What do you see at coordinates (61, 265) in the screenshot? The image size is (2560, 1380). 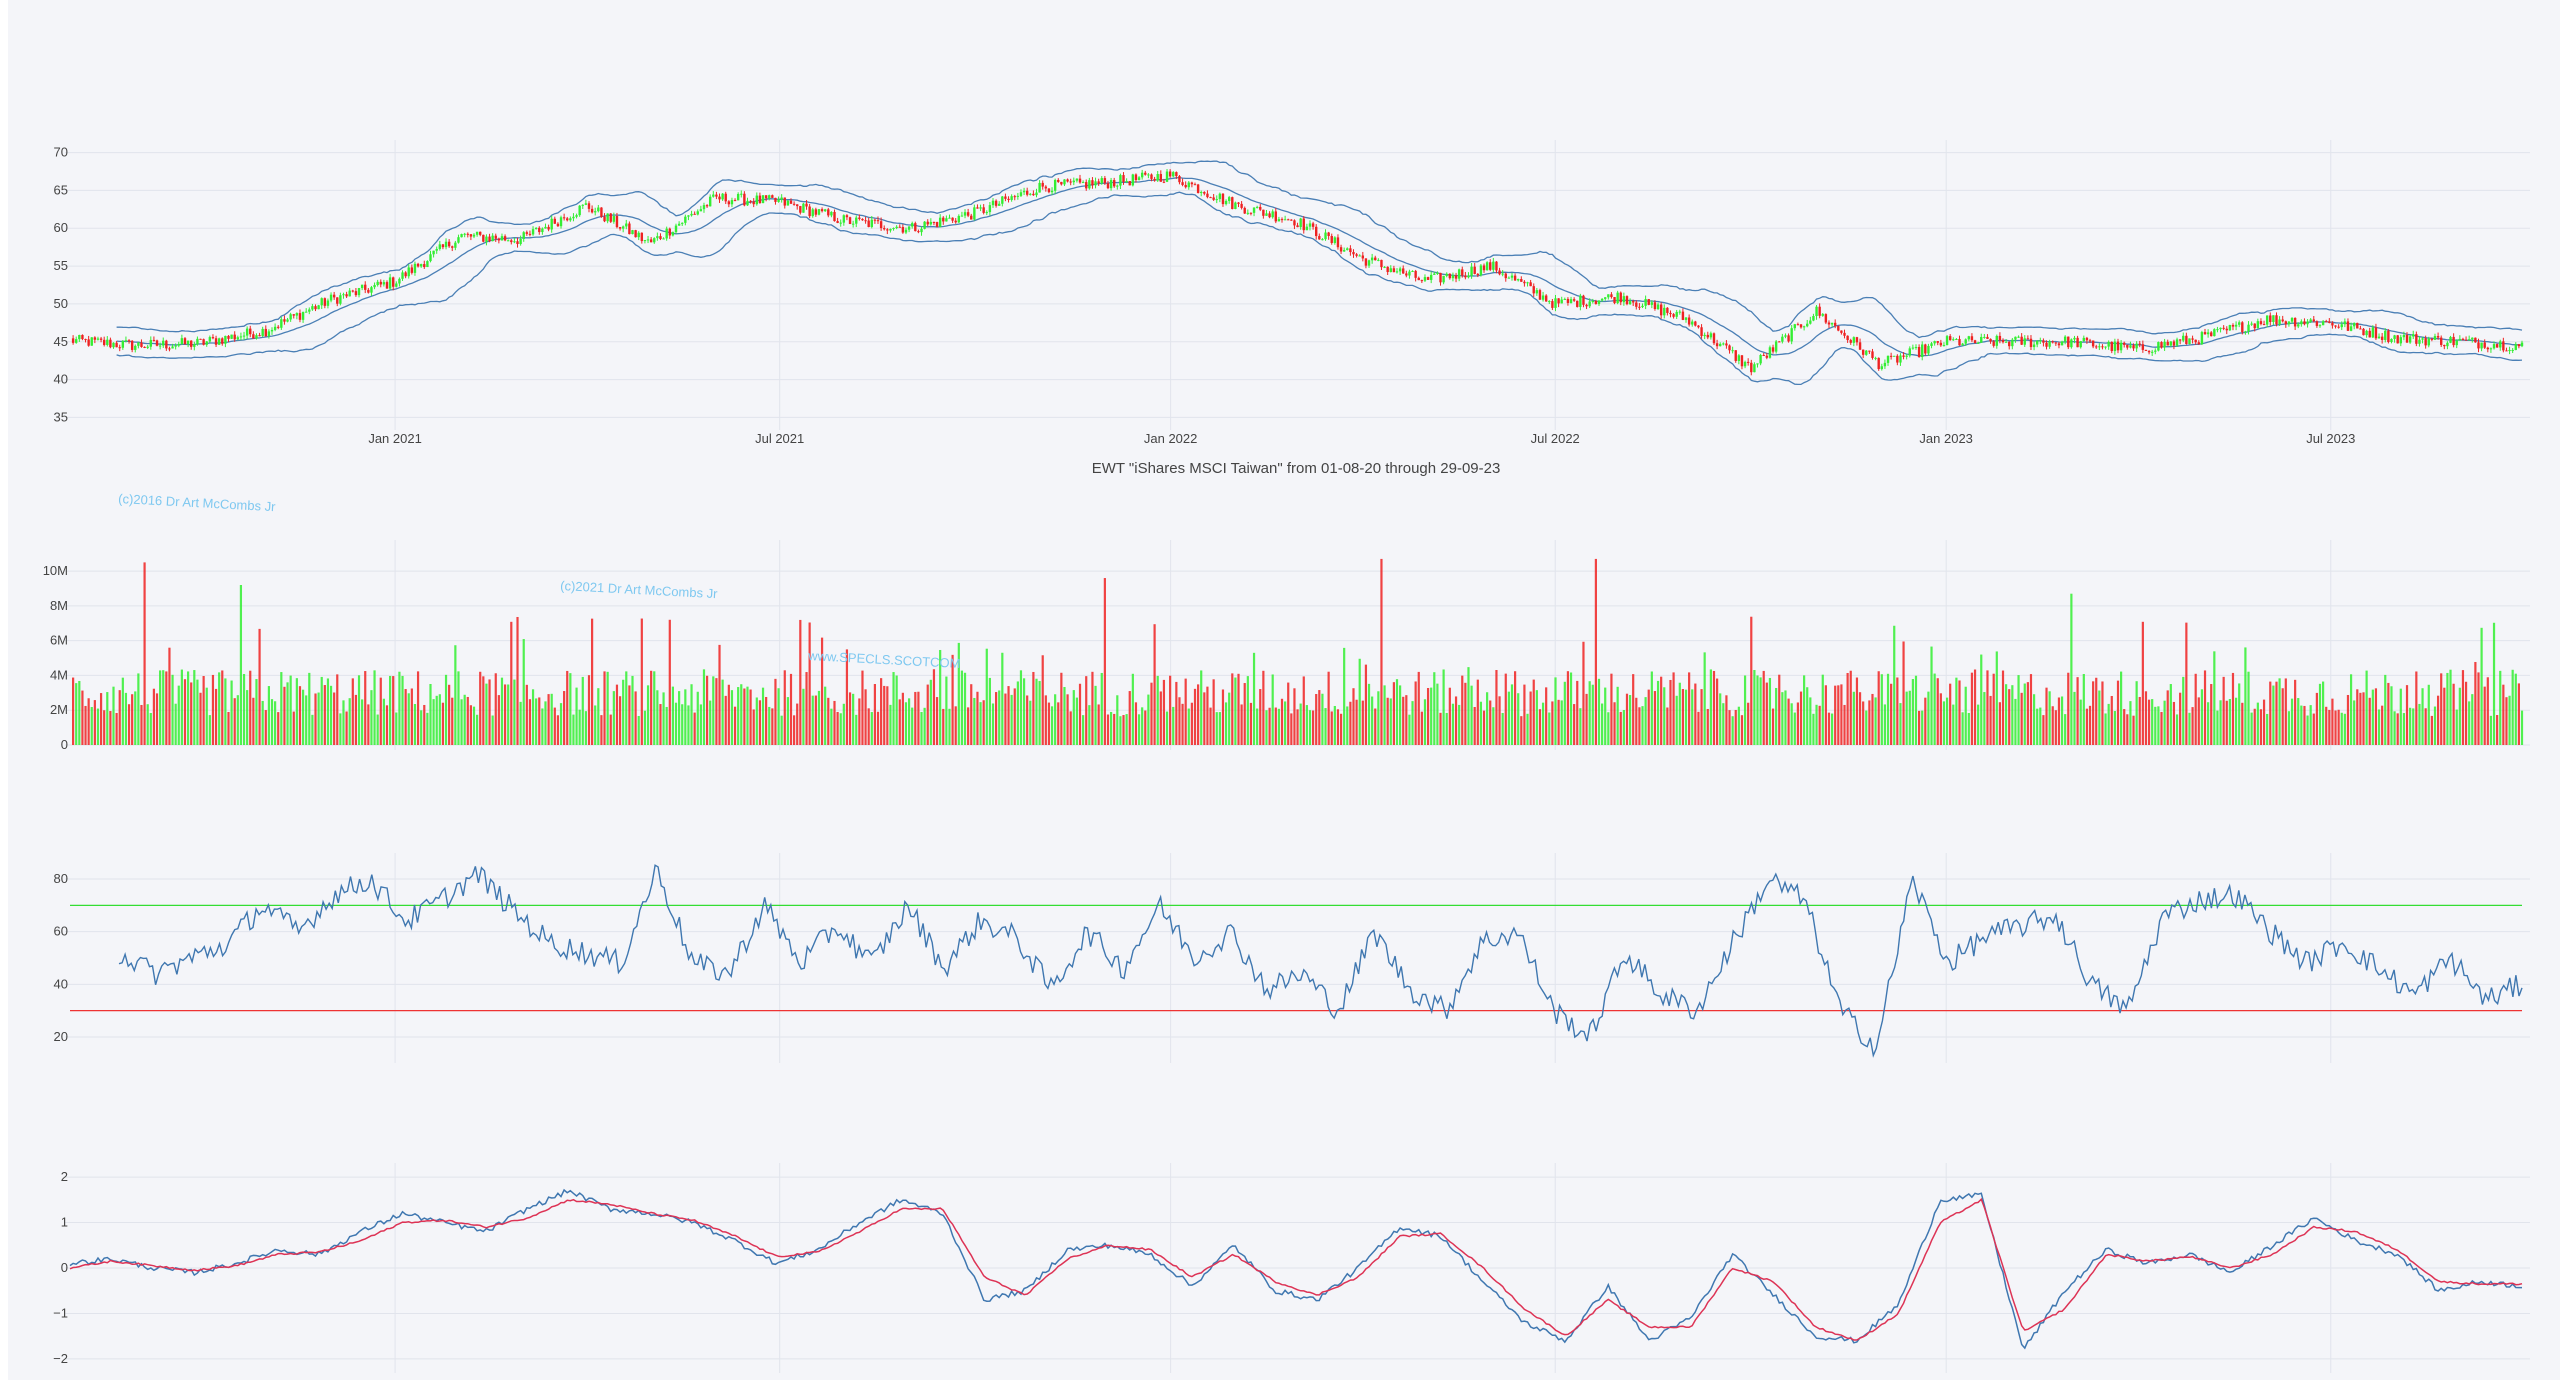 I see `y-tick-label: 55` at bounding box center [61, 265].